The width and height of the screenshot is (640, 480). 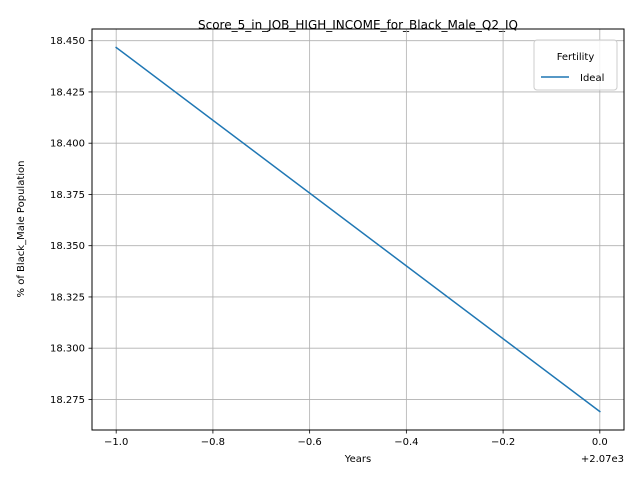 What do you see at coordinates (503, 442) in the screenshot?
I see `x-tick-label: −0.2` at bounding box center [503, 442].